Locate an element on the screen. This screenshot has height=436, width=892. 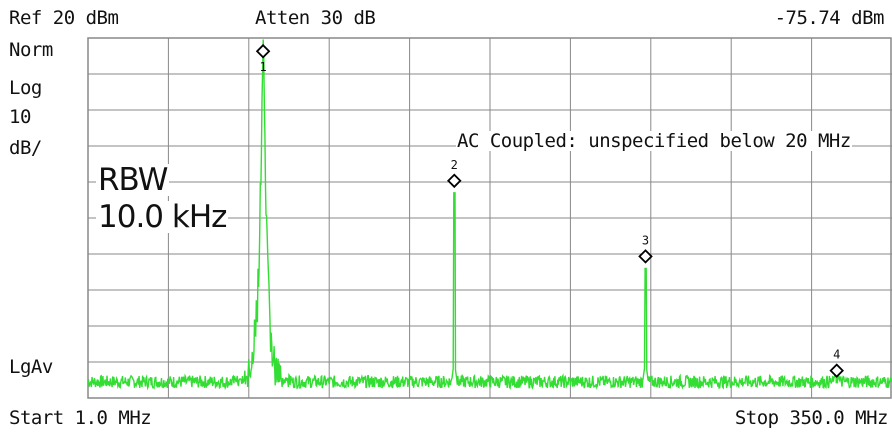
scale-mode: Norm is located at coordinates (31, 50).